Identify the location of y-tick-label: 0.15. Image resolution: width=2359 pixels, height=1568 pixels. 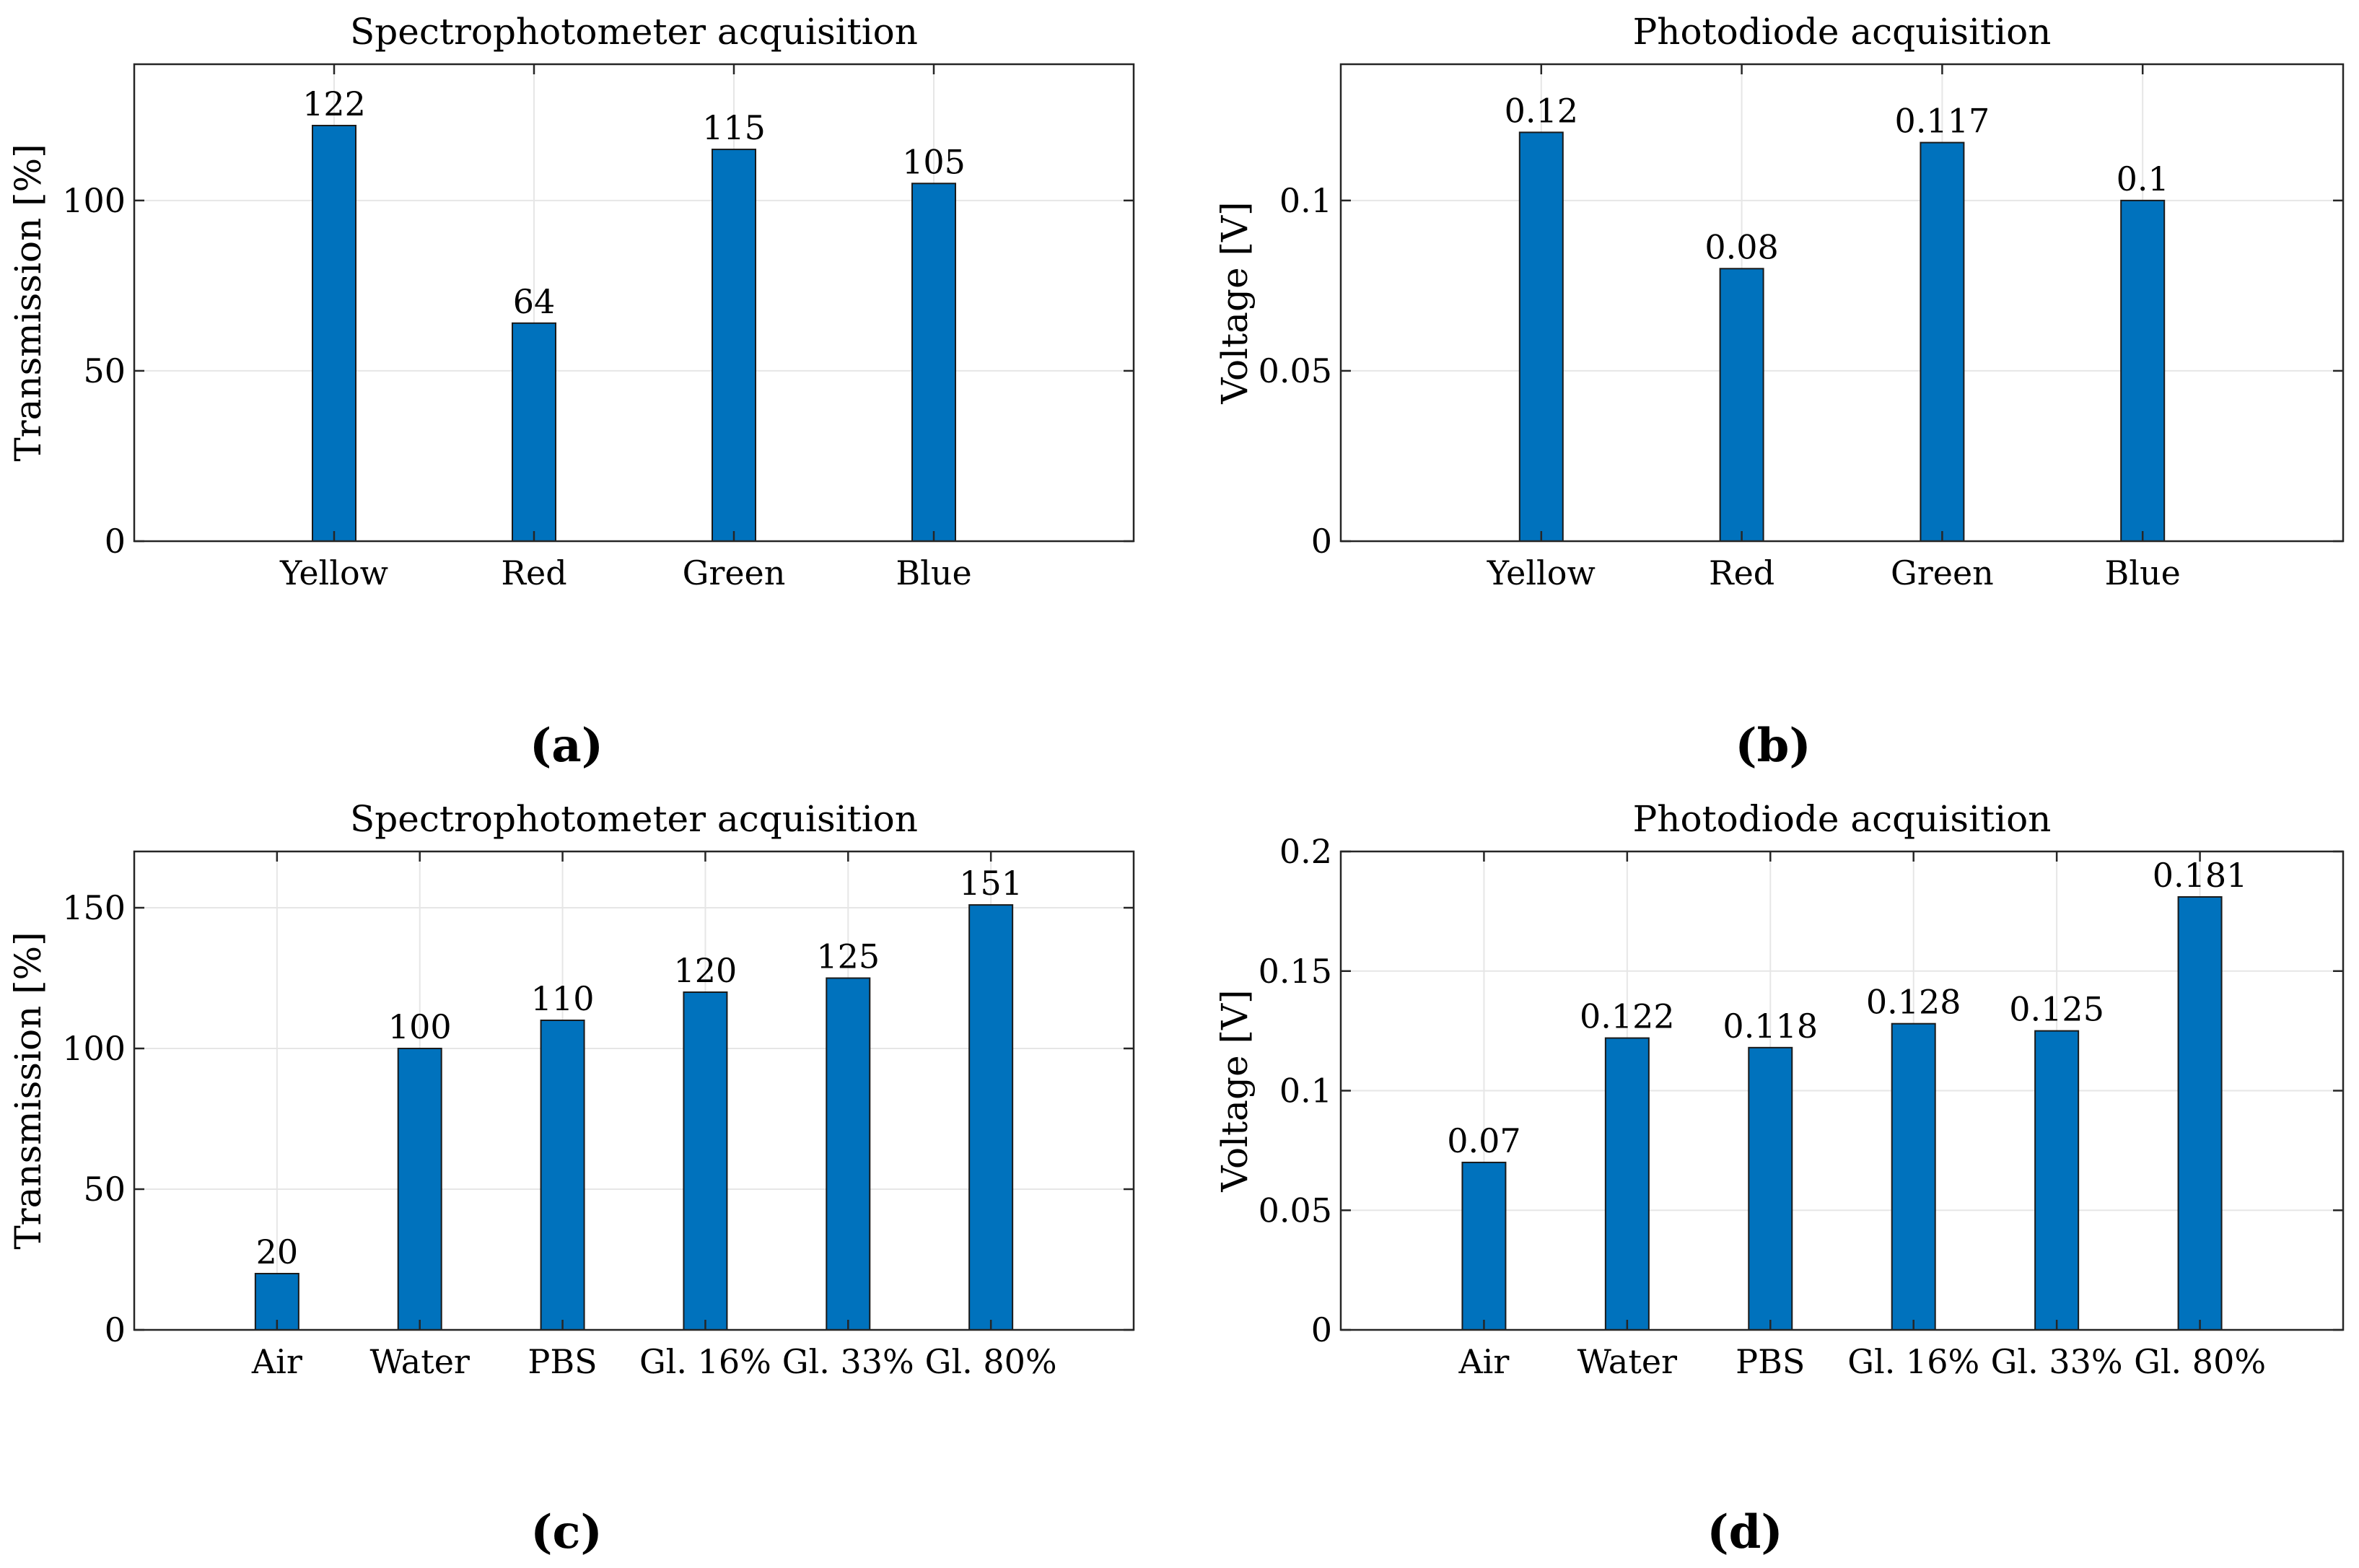
(1295, 972).